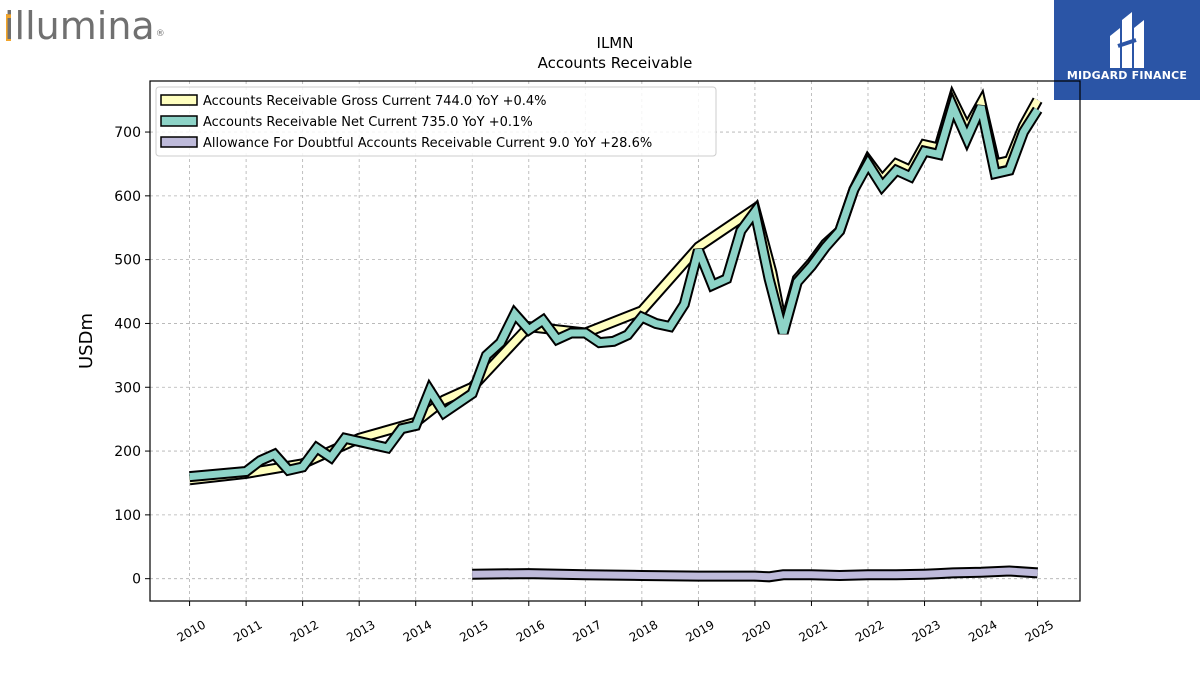  What do you see at coordinates (755, 574) in the screenshot?
I see `series-line` at bounding box center [755, 574].